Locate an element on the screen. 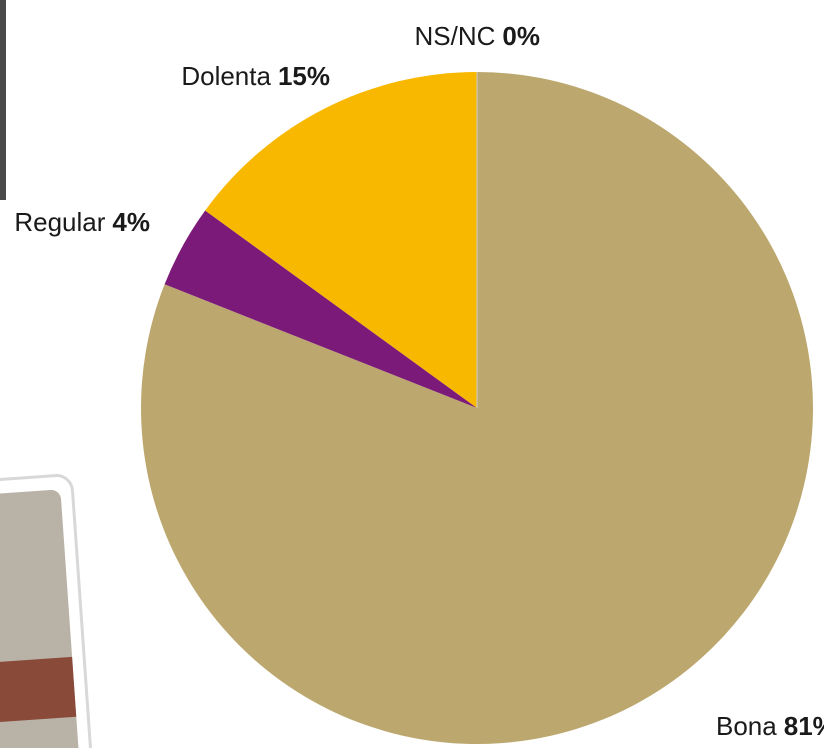  category-label: Bona is located at coordinates (746, 726).